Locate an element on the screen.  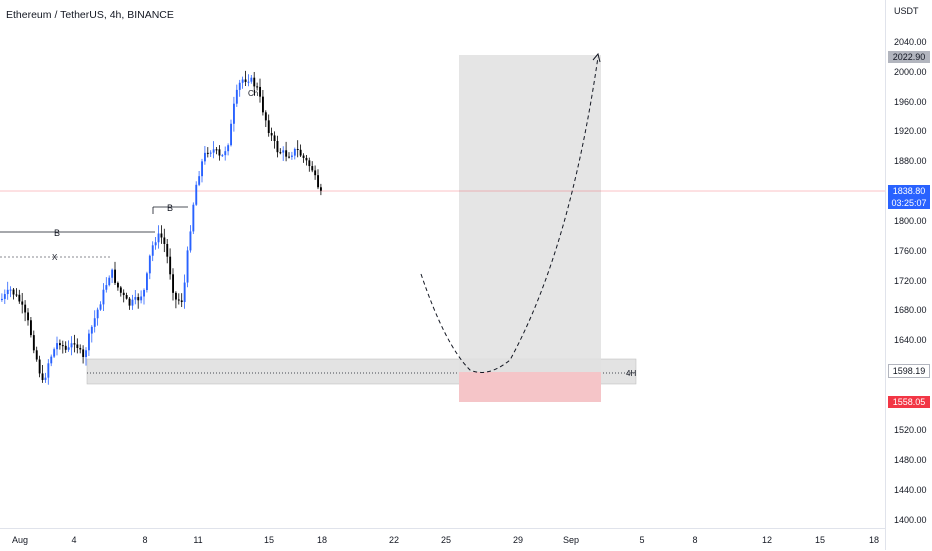
ch-label: Ch is located at coordinates (253, 93).